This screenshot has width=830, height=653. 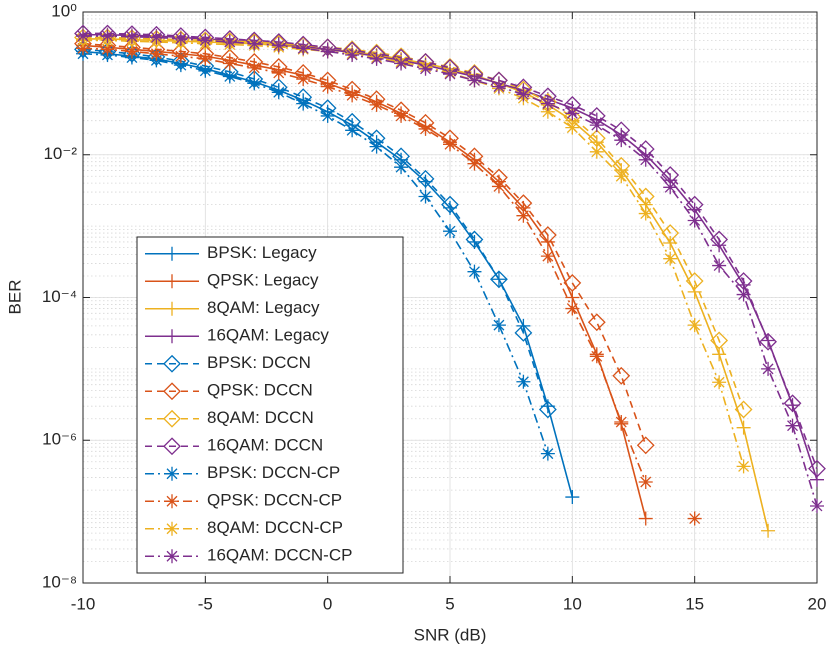 What do you see at coordinates (205, 603) in the screenshot?
I see `x-tick-label: -5` at bounding box center [205, 603].